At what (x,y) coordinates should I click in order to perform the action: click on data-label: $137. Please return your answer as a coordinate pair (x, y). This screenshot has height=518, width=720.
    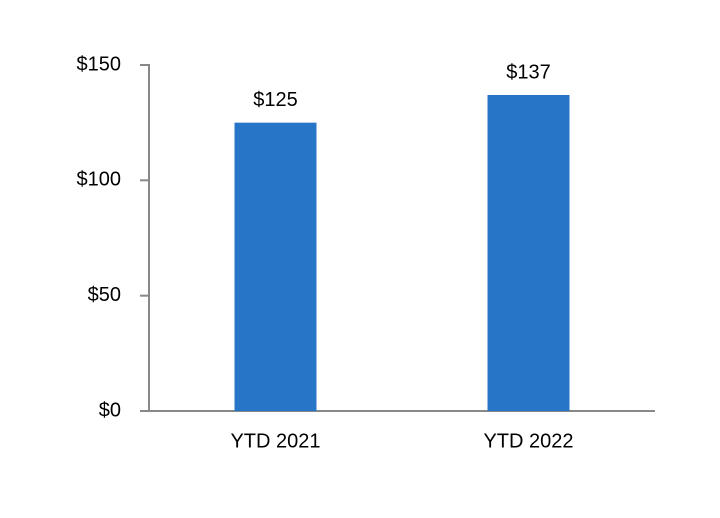
    Looking at the image, I should click on (528, 72).